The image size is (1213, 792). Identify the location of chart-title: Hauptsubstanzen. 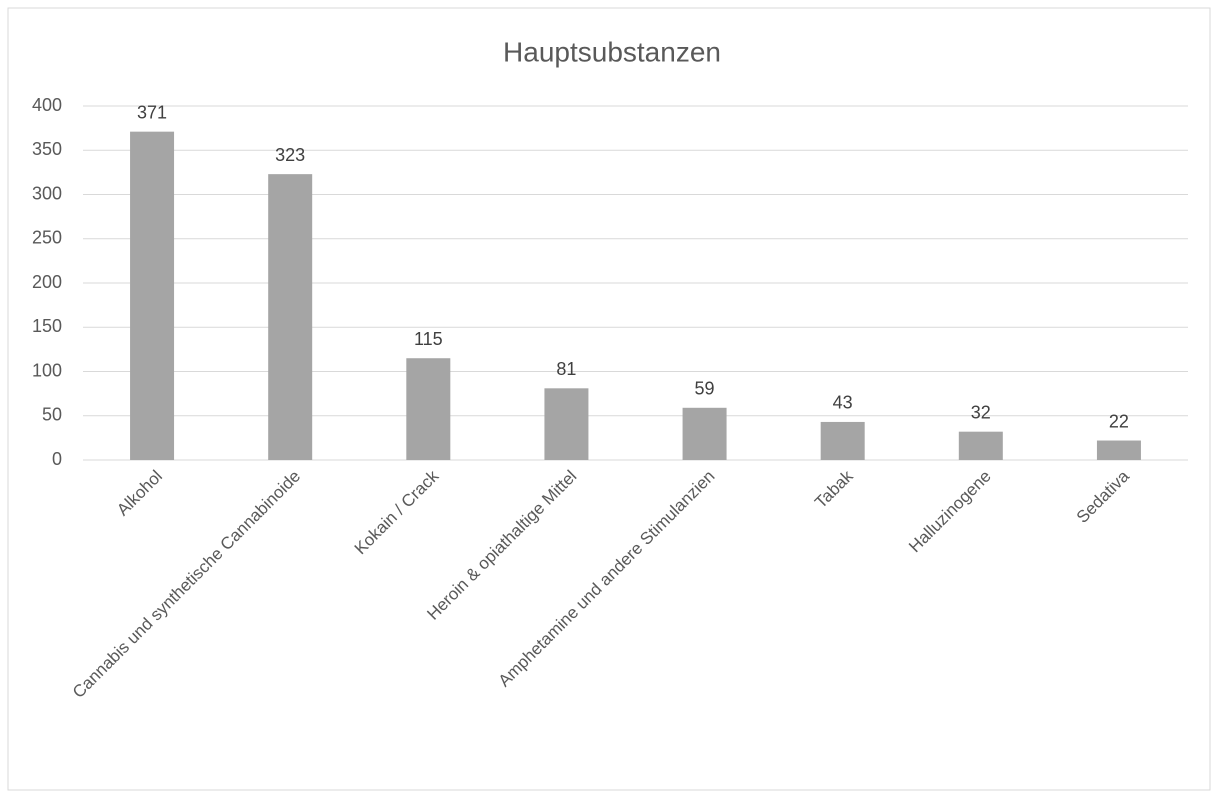
(612, 51).